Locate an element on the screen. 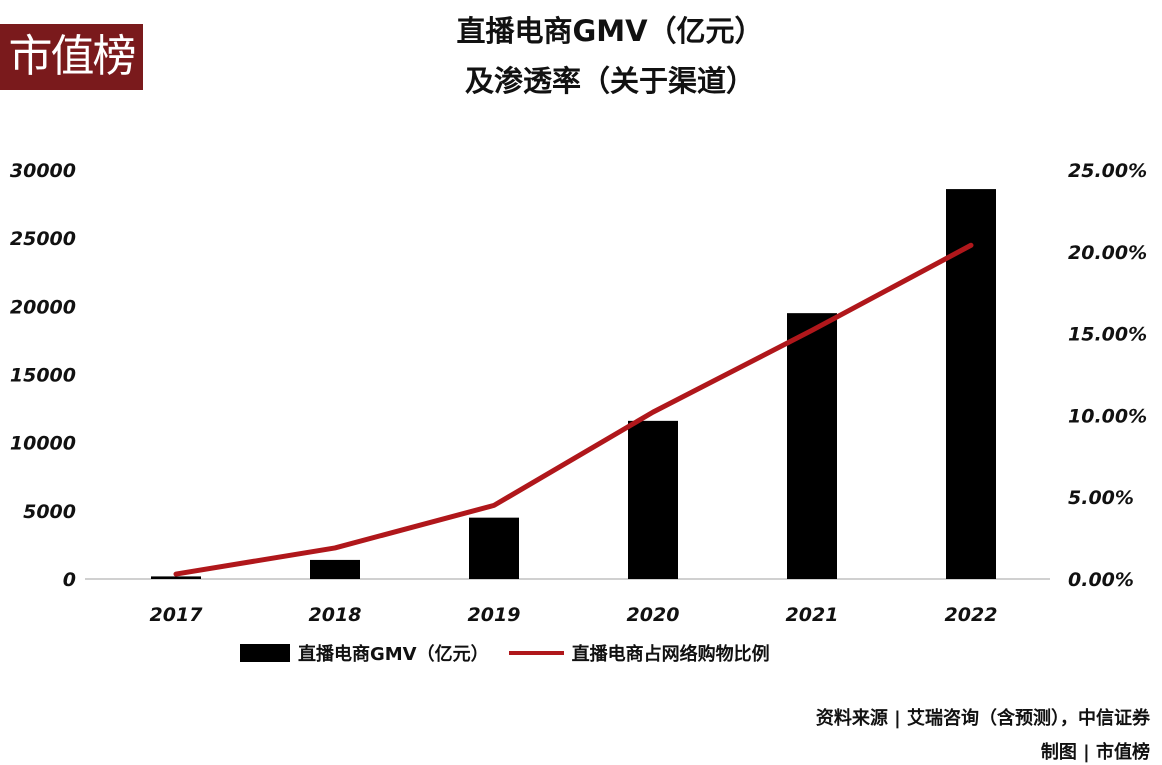  y-right-tick-label: 20.00% is located at coordinates (1107, 253).